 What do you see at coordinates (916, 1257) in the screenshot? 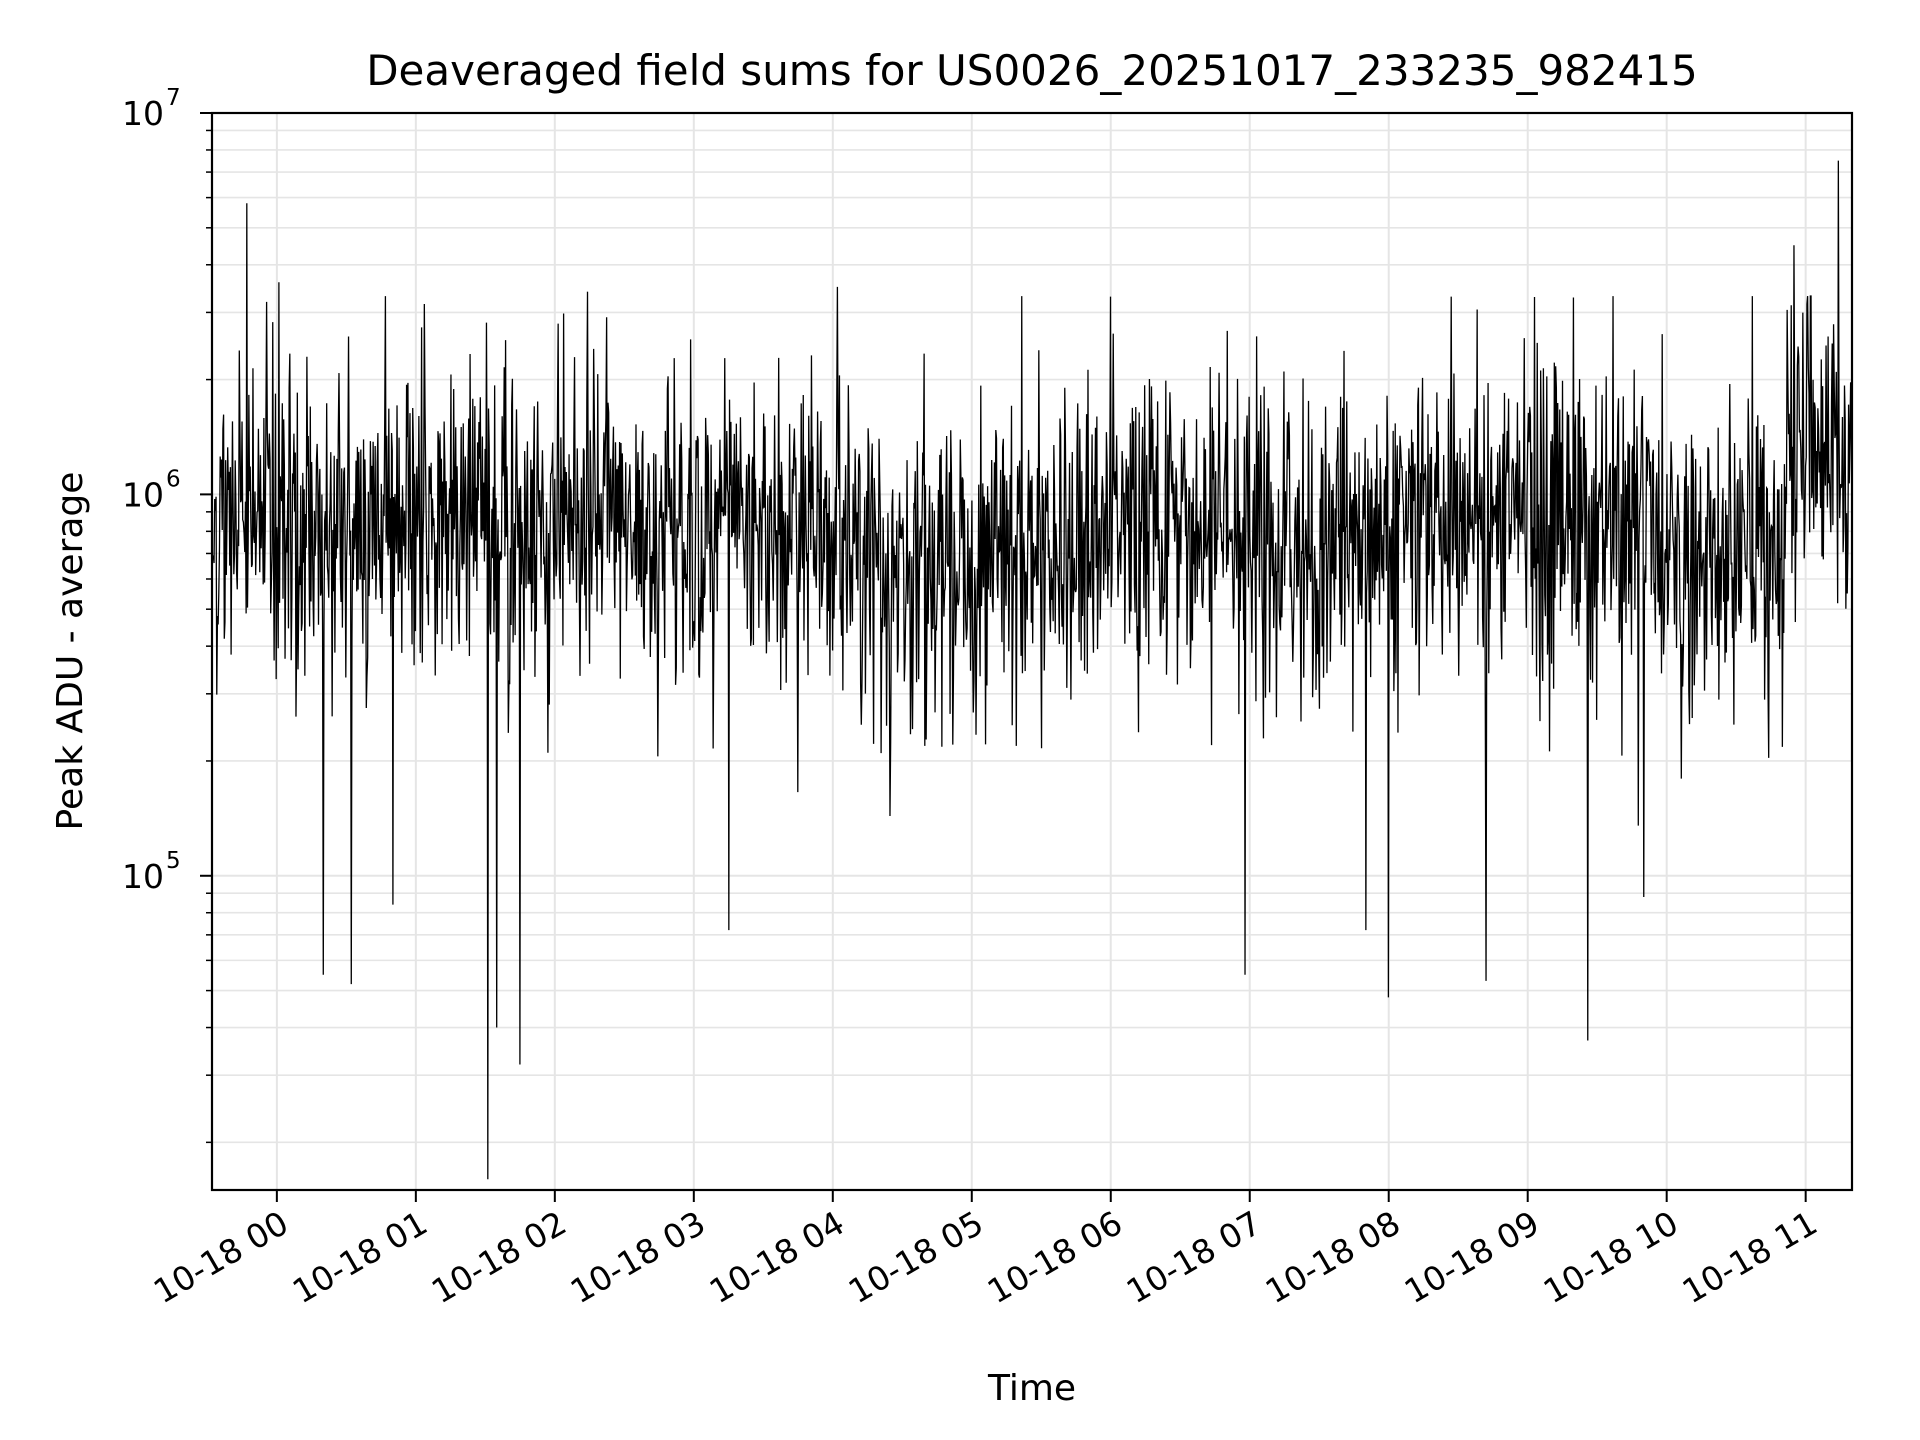
I see `x-tick-label: 10-18 05` at bounding box center [916, 1257].